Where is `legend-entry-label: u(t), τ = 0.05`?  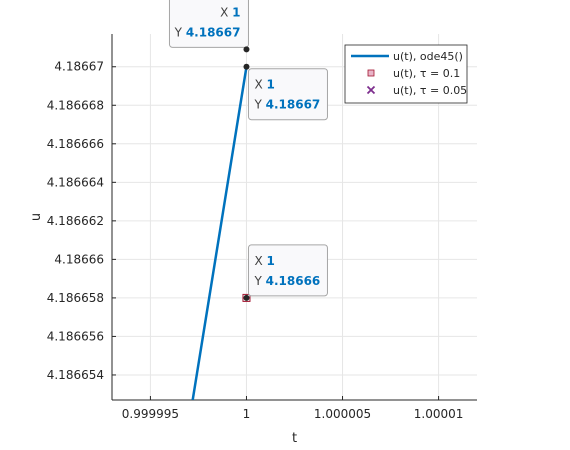
legend-entry-label: u(t), τ = 0.05 is located at coordinates (430, 90).